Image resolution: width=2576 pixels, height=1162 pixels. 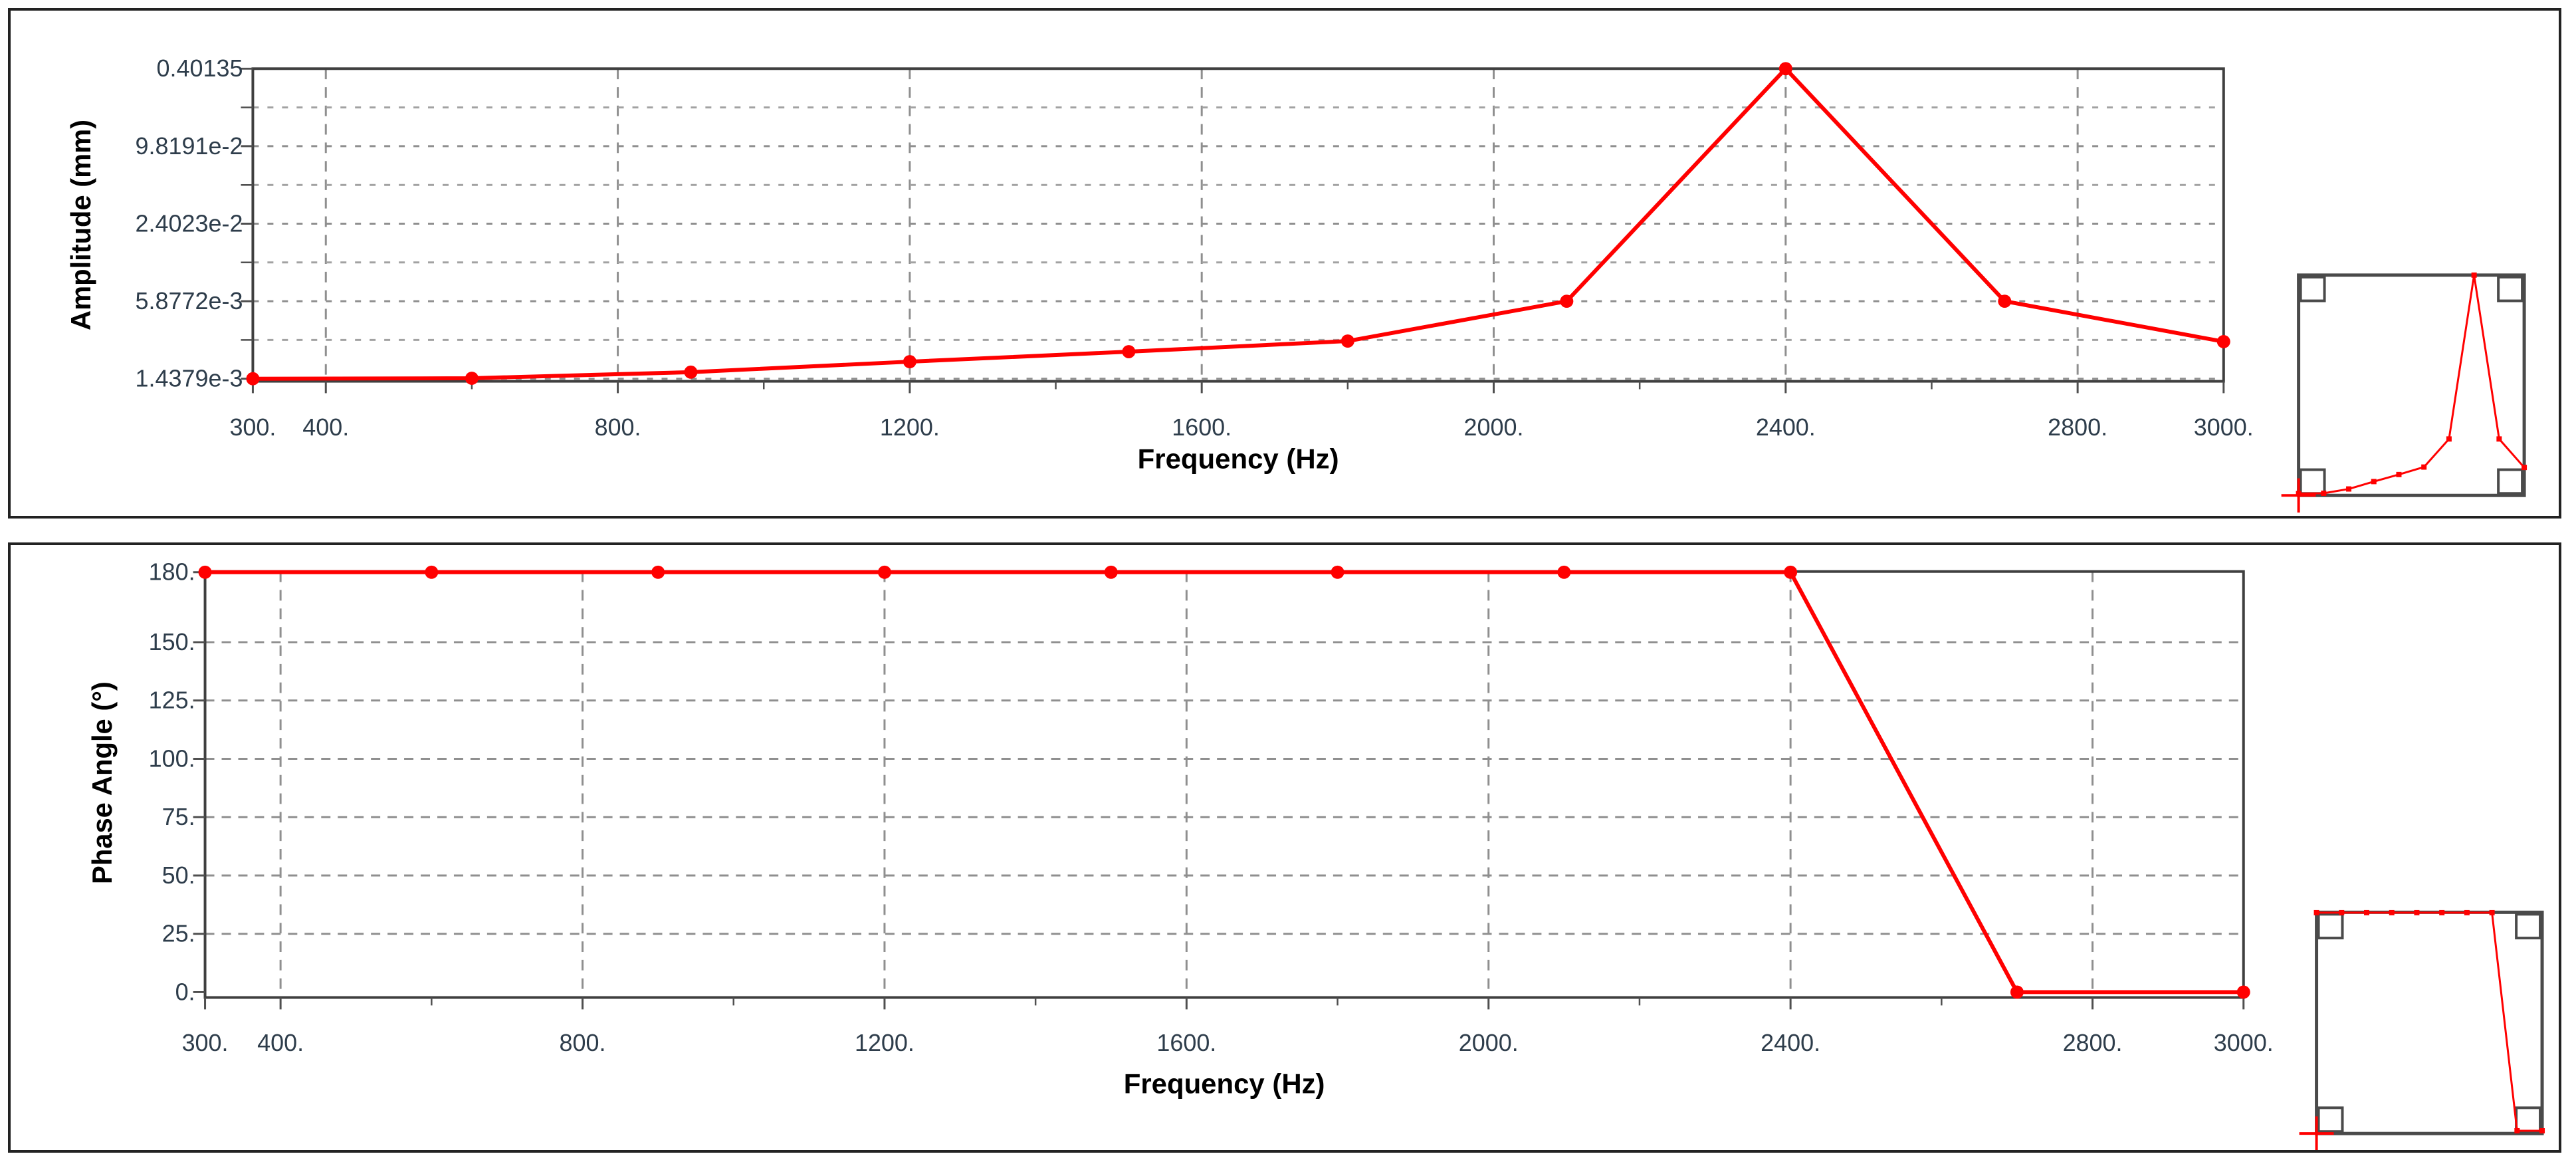 I want to click on y-tick-label: 5.8772e-3, so click(x=189, y=301).